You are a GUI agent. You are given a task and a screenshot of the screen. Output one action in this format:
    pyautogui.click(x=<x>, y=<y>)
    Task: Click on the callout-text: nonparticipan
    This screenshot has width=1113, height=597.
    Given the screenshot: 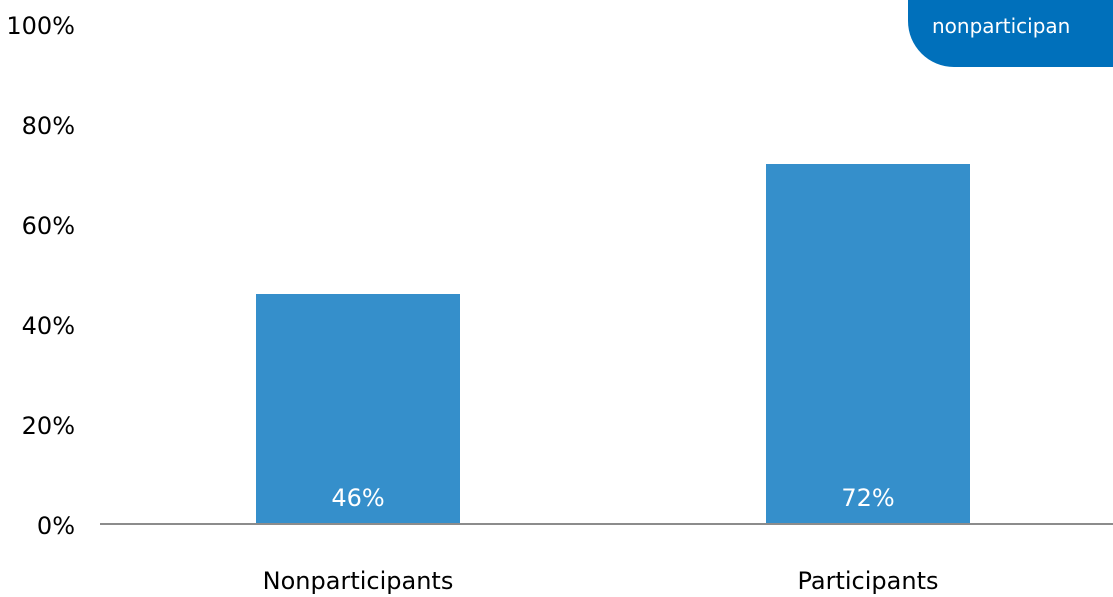 What is the action you would take?
    pyautogui.click(x=1001, y=26)
    